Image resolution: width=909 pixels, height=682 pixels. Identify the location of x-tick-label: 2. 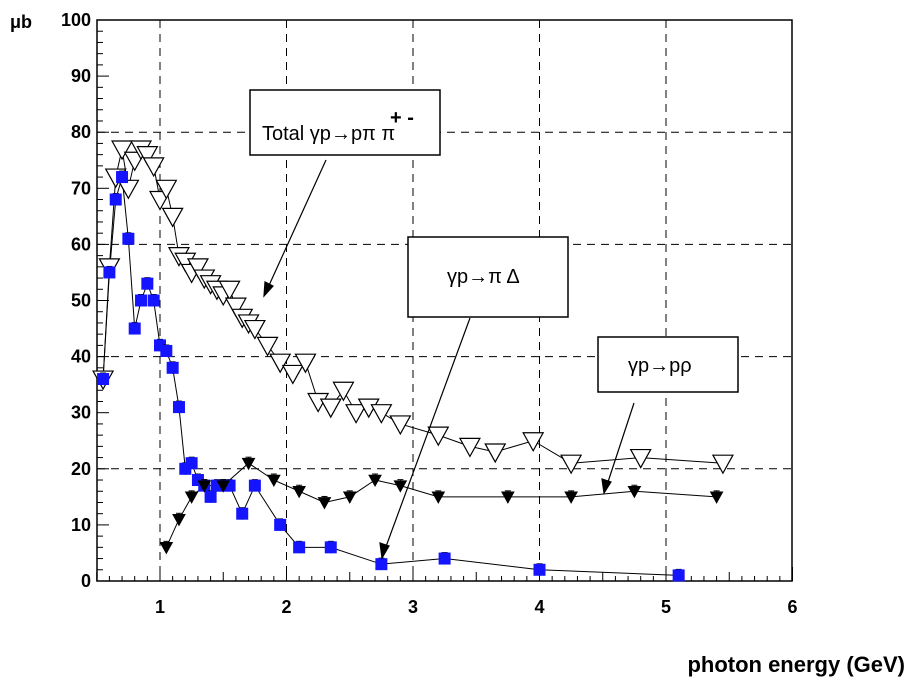
(286, 607).